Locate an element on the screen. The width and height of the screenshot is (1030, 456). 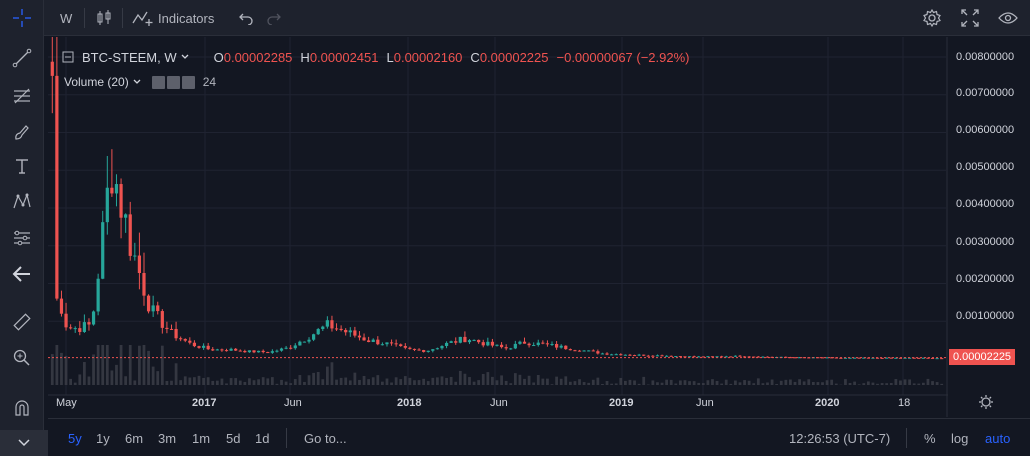
range-5y-button: 5y is located at coordinates (75, 438).